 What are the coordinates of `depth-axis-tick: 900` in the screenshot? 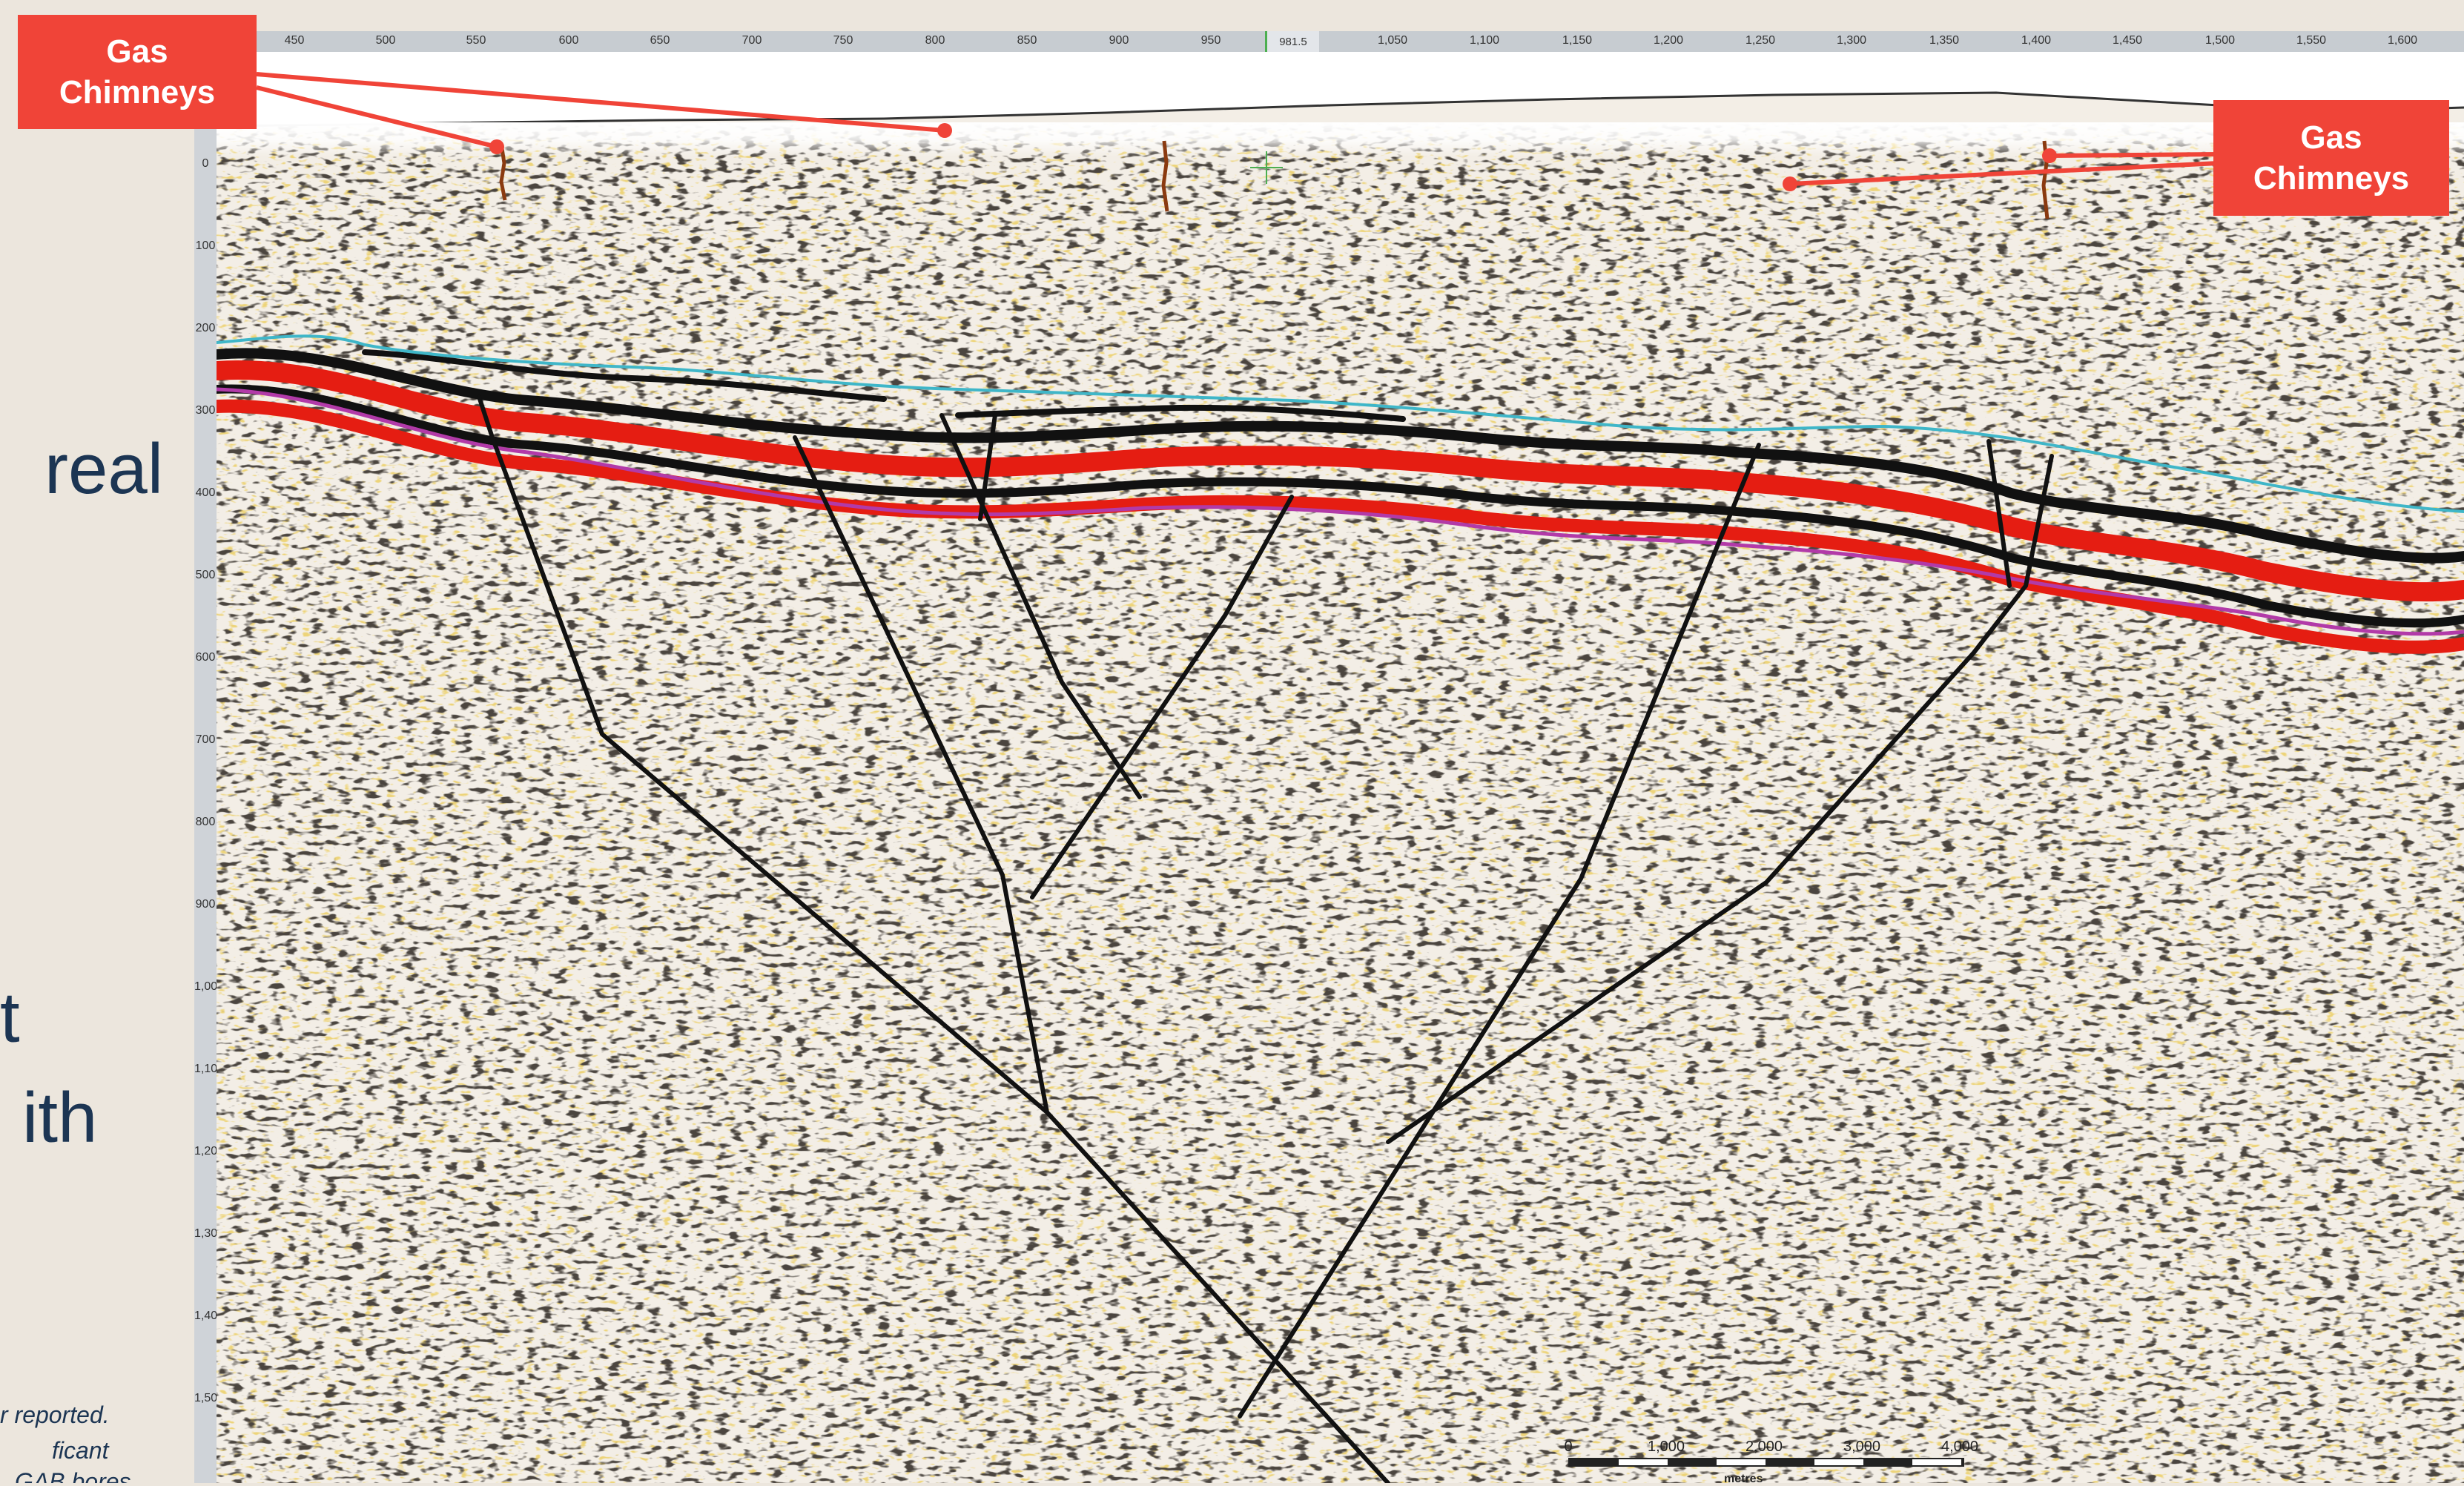 It's located at (205, 904).